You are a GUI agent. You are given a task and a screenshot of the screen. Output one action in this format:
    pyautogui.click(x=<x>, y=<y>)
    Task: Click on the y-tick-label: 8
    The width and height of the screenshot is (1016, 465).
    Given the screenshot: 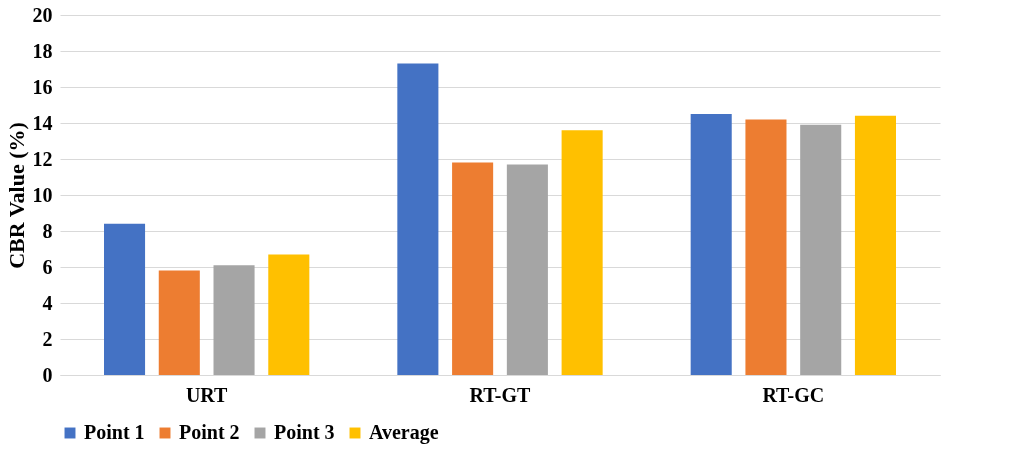 What is the action you would take?
    pyautogui.click(x=47, y=230)
    